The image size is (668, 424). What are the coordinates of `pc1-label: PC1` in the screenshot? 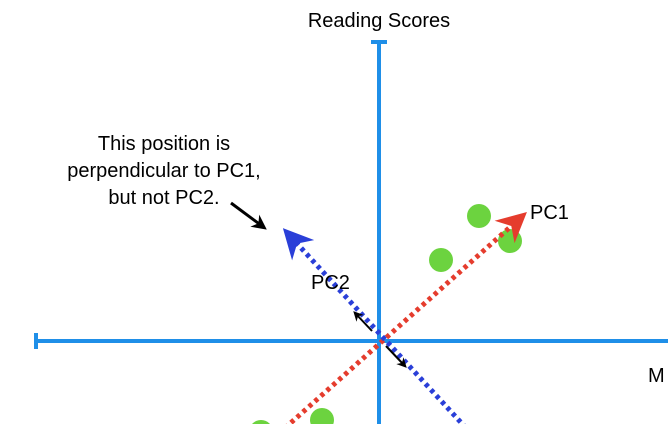 It's located at (549, 213).